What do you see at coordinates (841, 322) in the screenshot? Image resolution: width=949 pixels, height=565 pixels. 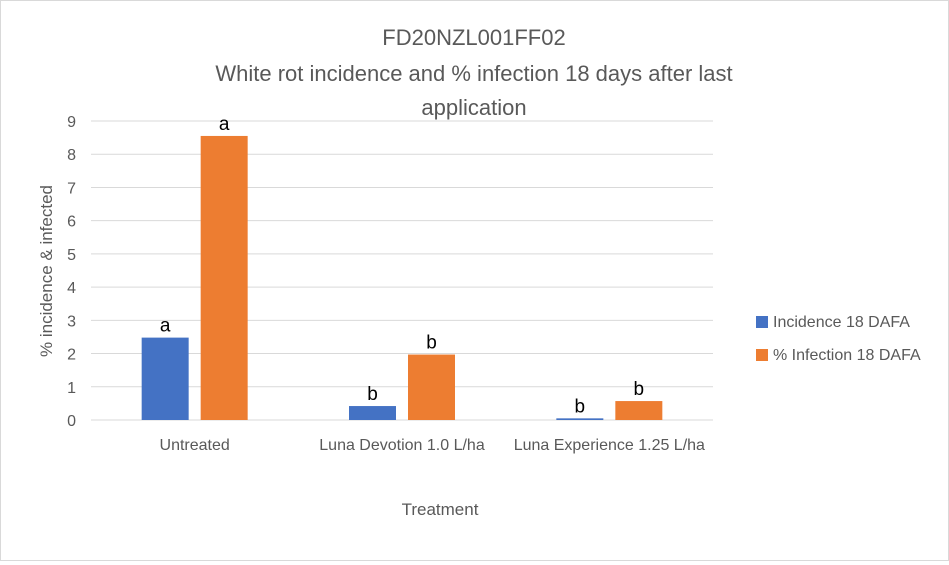 I see `legend-label: Incidence 18 DAFA` at bounding box center [841, 322].